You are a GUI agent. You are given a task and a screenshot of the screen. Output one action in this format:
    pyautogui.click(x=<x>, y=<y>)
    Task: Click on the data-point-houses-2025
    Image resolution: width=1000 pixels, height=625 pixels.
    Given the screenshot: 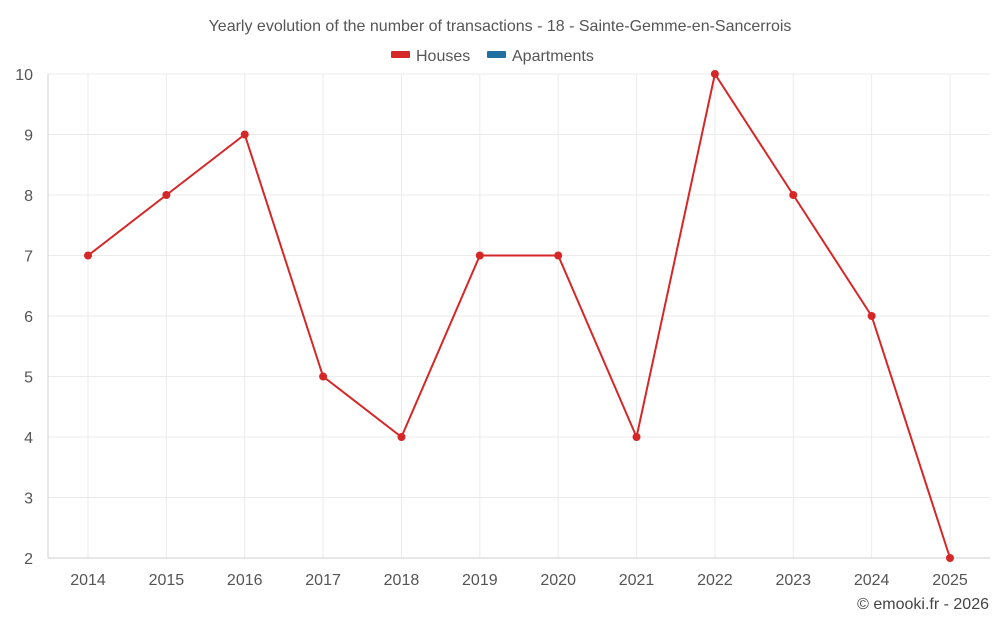 What is the action you would take?
    pyautogui.click(x=950, y=558)
    